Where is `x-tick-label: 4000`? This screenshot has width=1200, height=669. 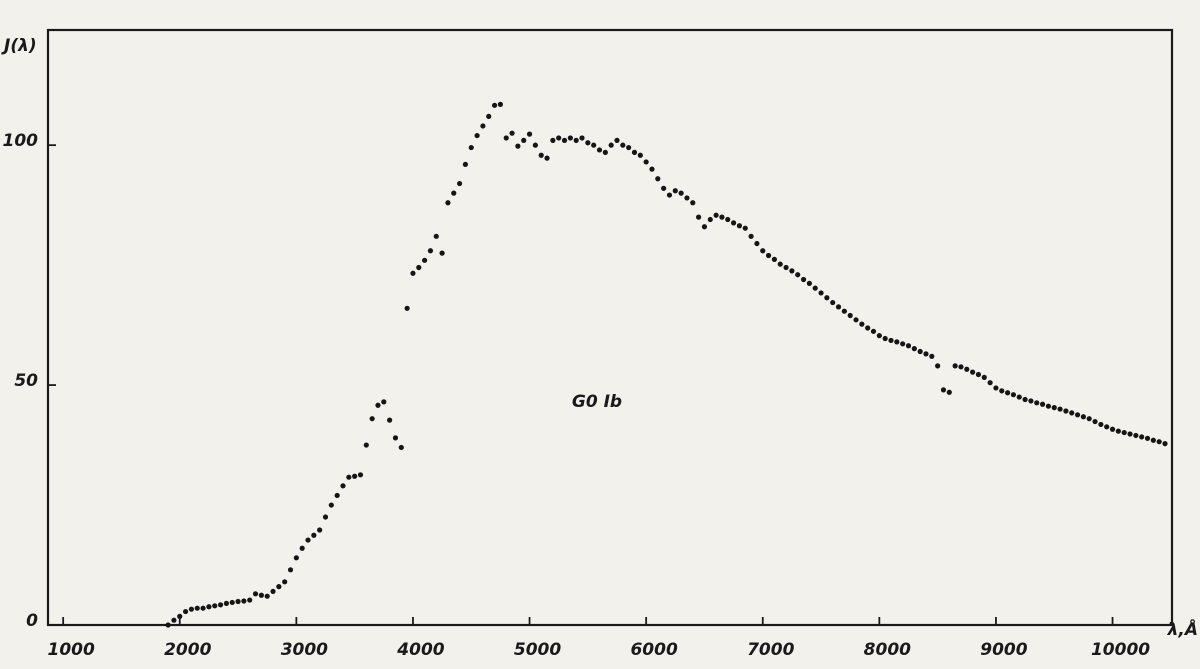 x-tick-label: 4000 is located at coordinates (420, 650).